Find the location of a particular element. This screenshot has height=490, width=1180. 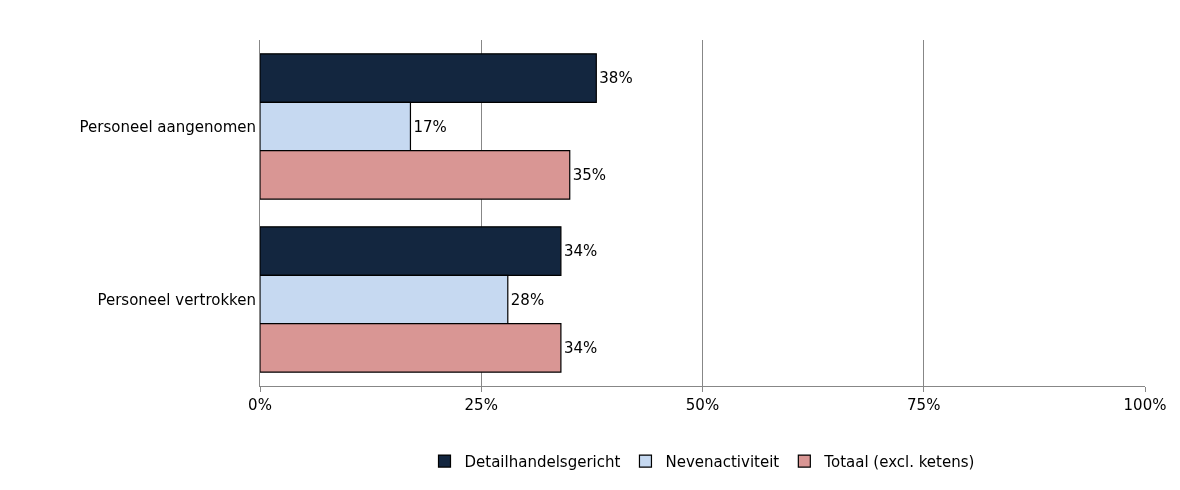

data-label: 38% is located at coordinates (616, 78).